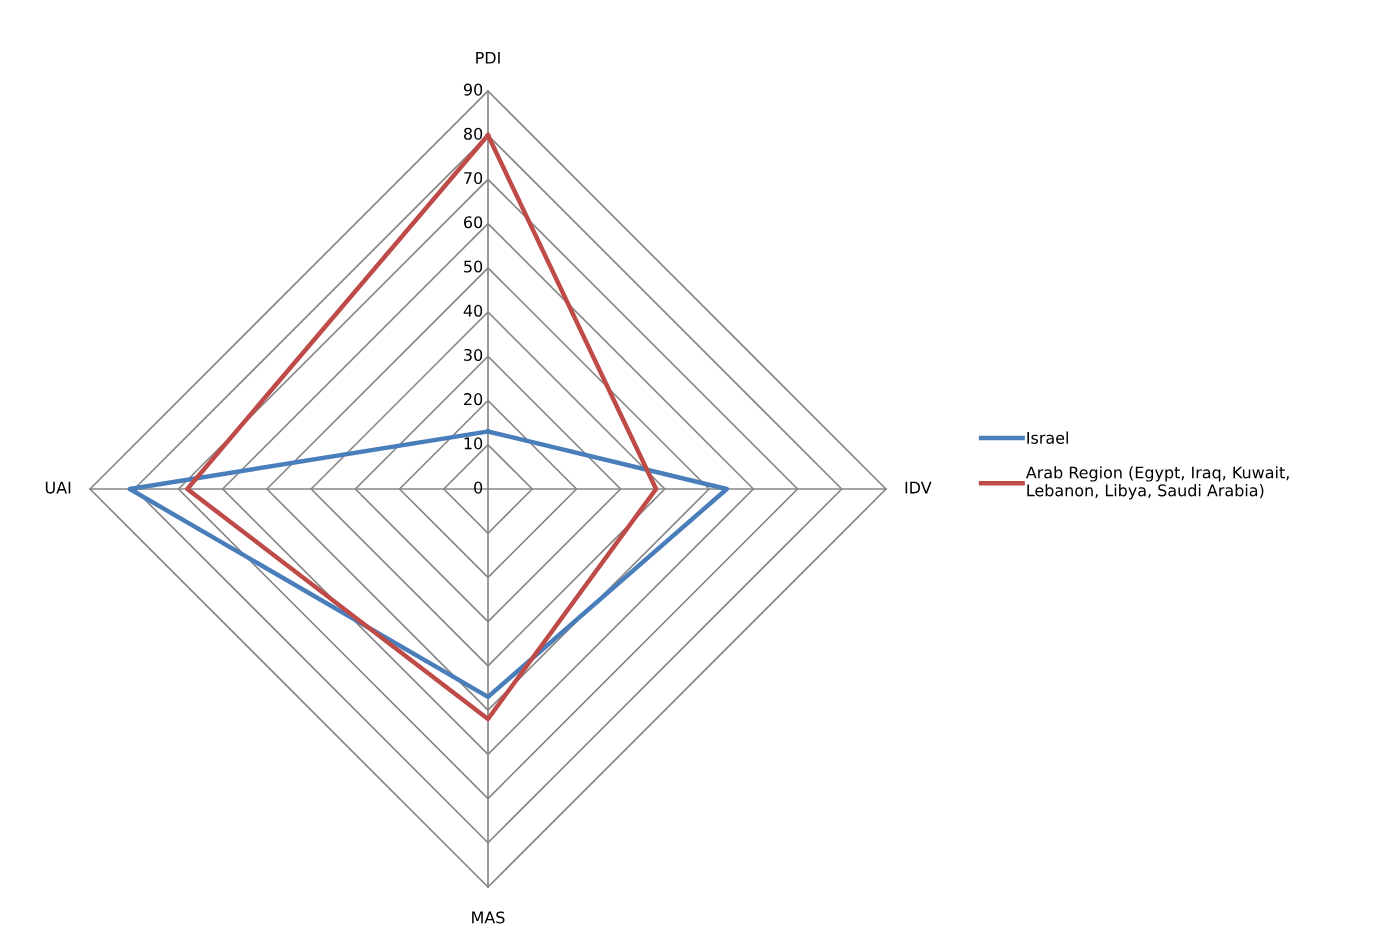 The image size is (1381, 931). I want to click on y-tick-label: 40, so click(473, 310).